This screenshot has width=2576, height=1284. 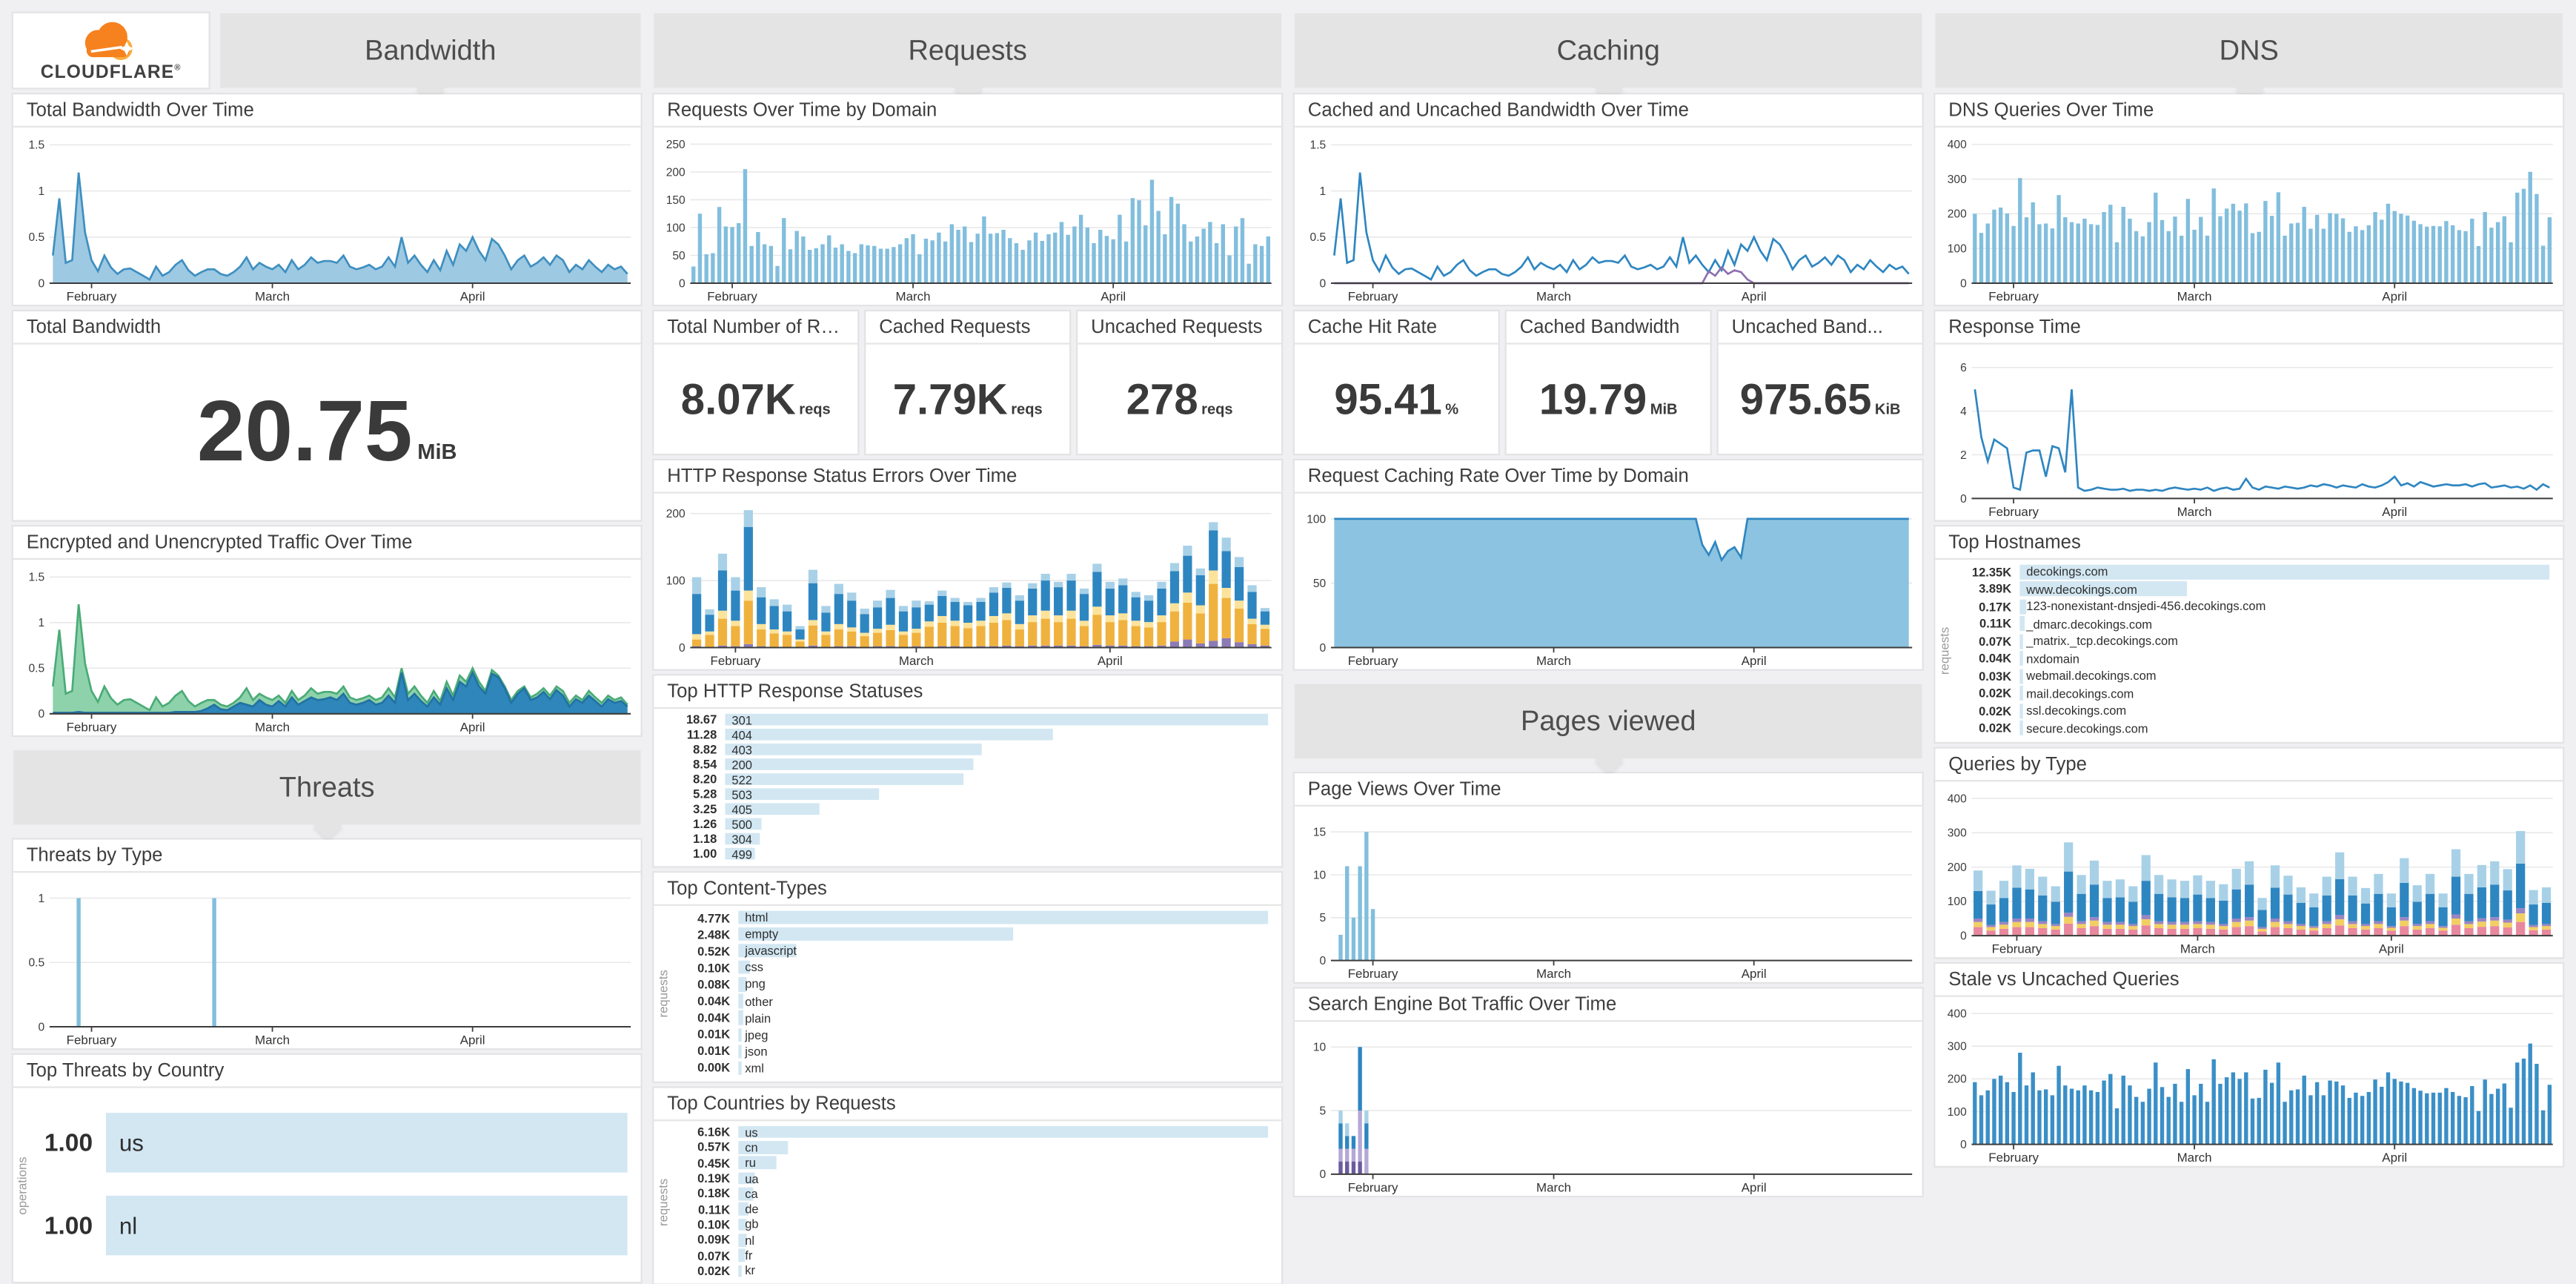 I want to click on page-views-chart: 0 5 10 15 February March April, so click(x=1609, y=894).